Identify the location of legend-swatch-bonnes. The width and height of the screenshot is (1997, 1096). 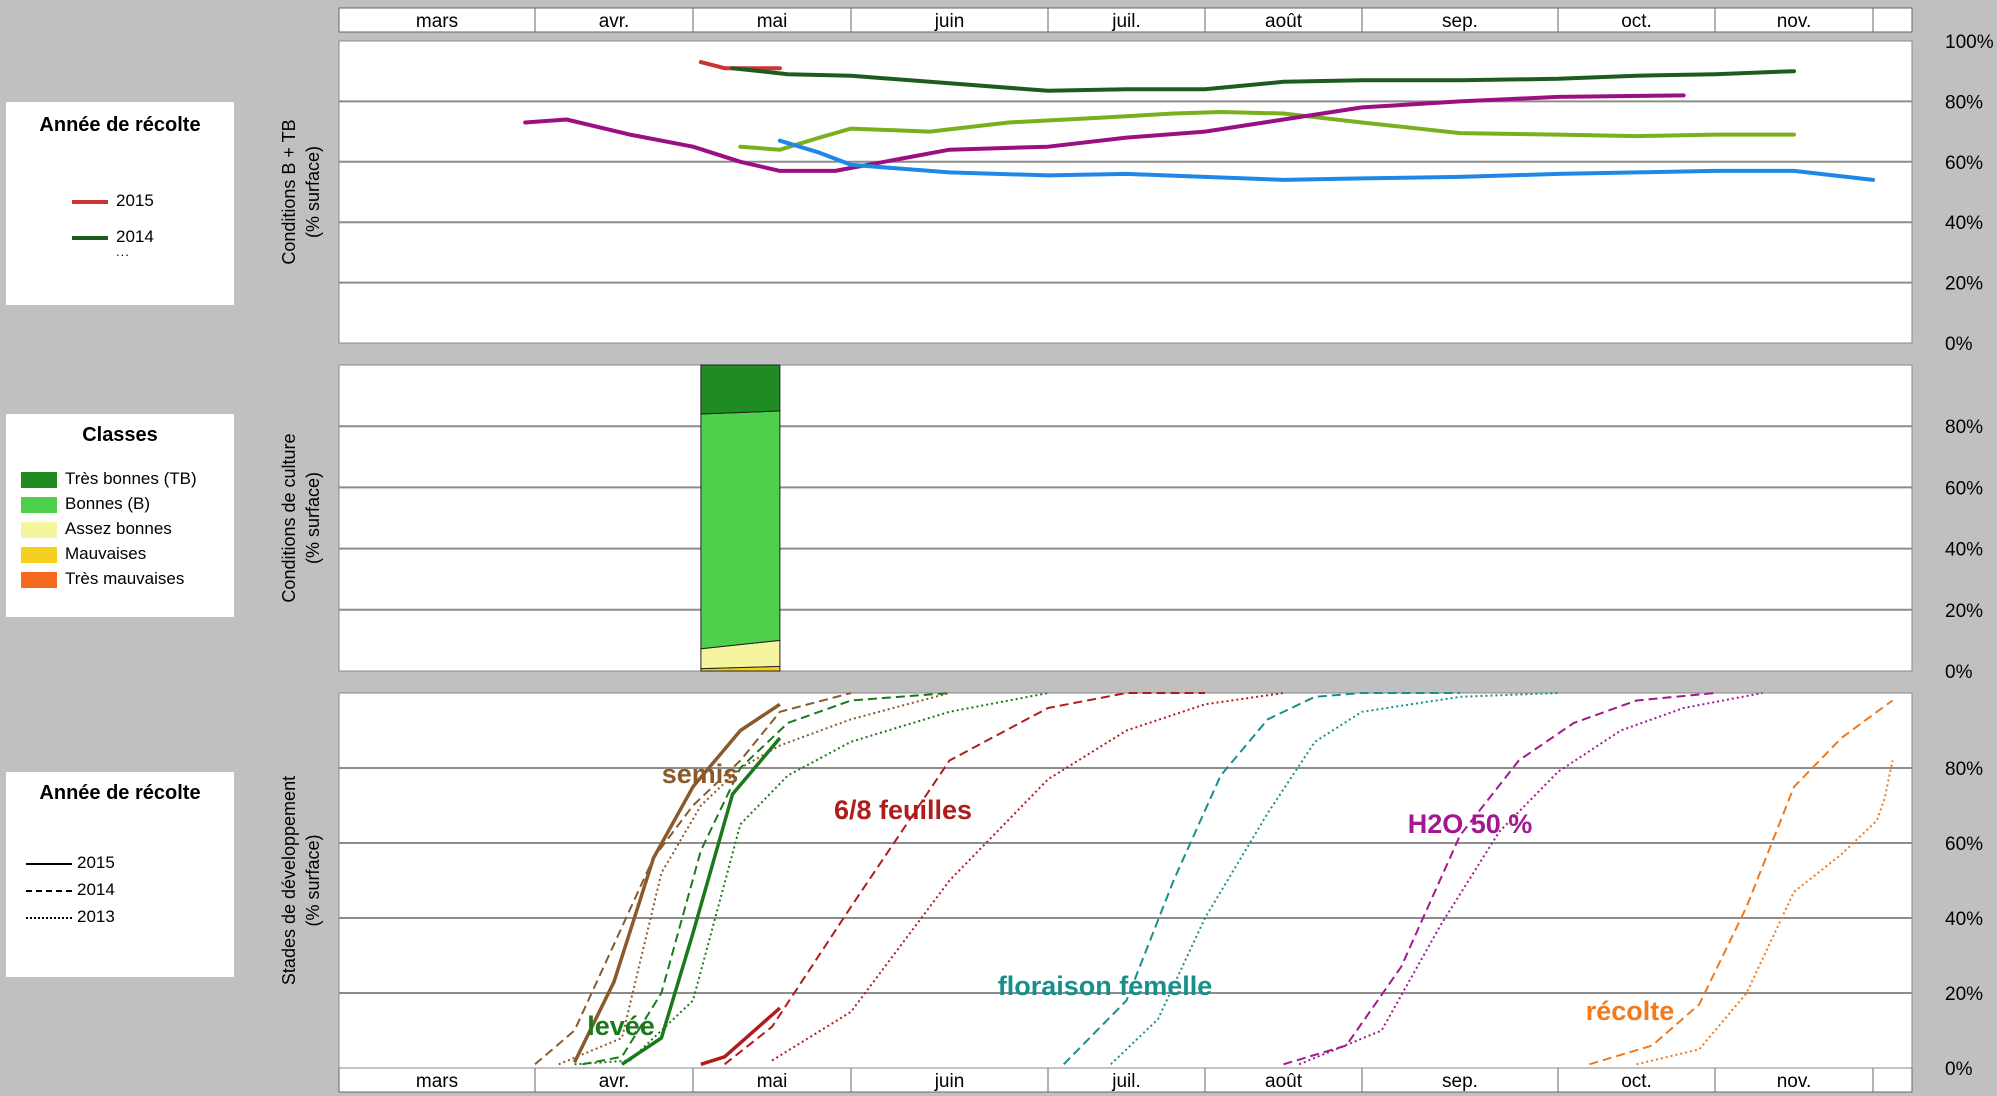
(39, 505).